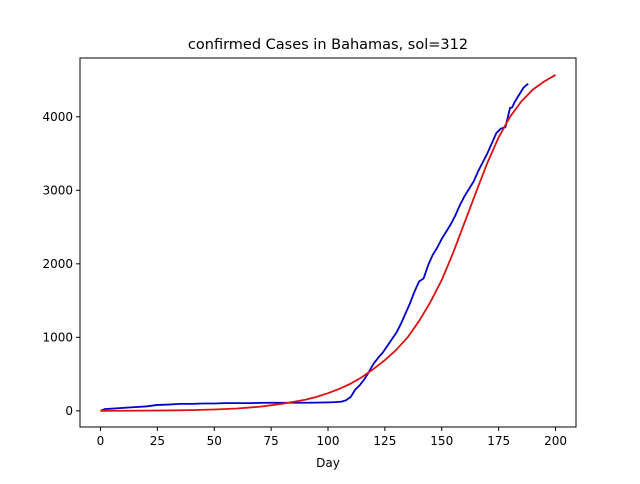 The image size is (640, 484). I want to click on y-tick-label: 3000, so click(57, 190).